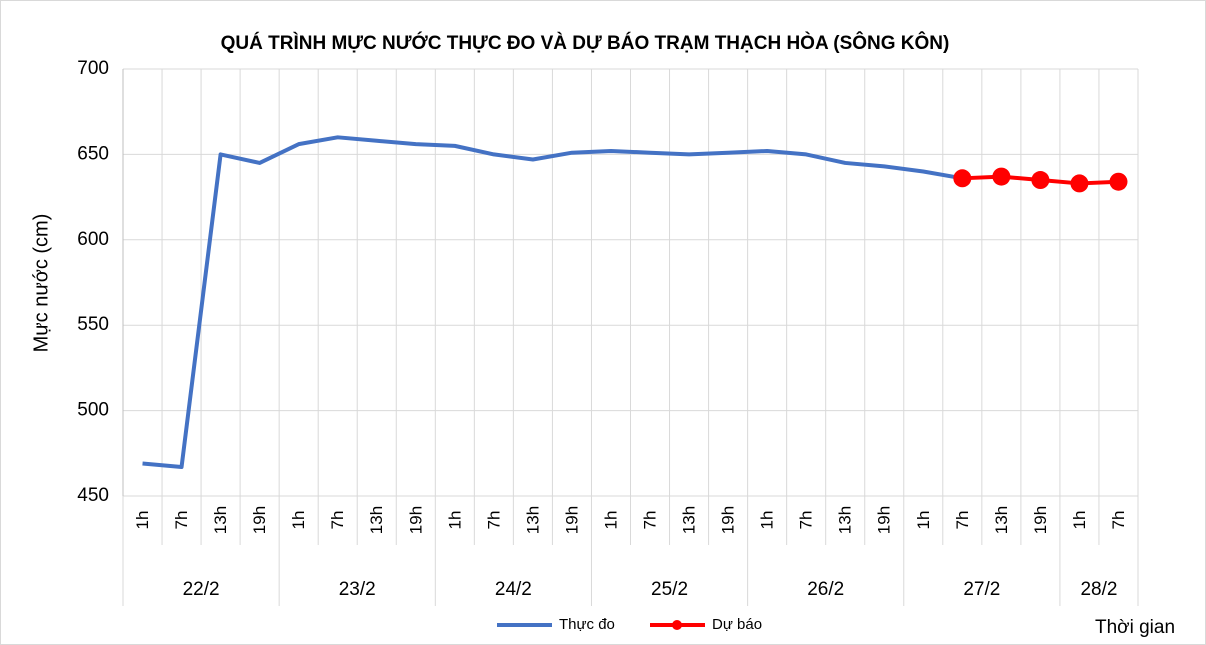 The height and width of the screenshot is (645, 1206). I want to click on legend-label: Thực đo, so click(587, 624).